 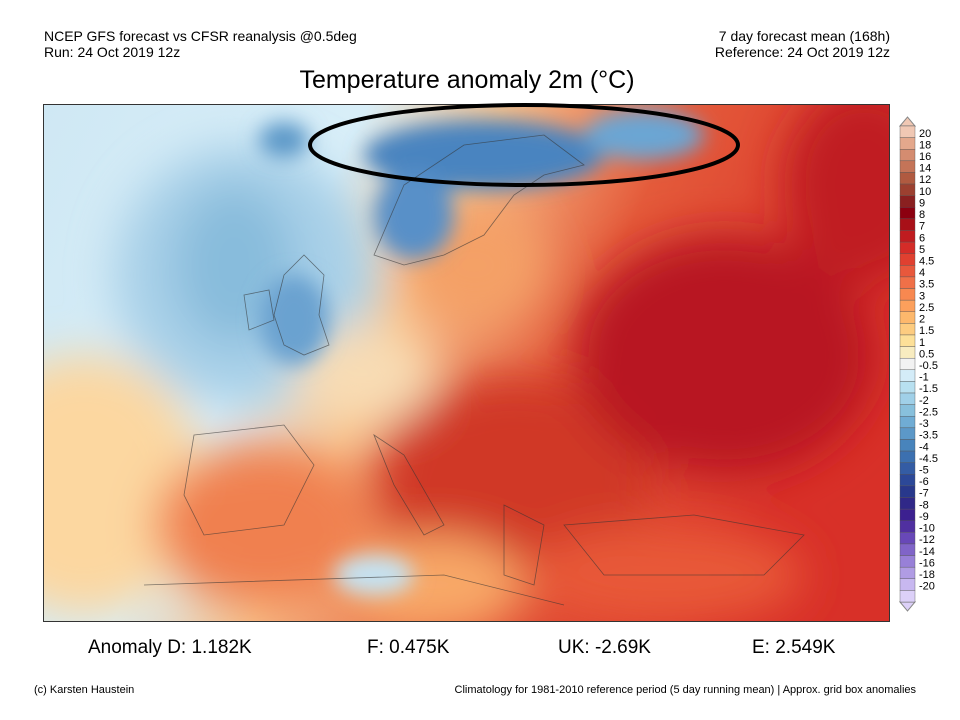 I want to click on anomaly-e: E: 2.549K, so click(x=794, y=647).